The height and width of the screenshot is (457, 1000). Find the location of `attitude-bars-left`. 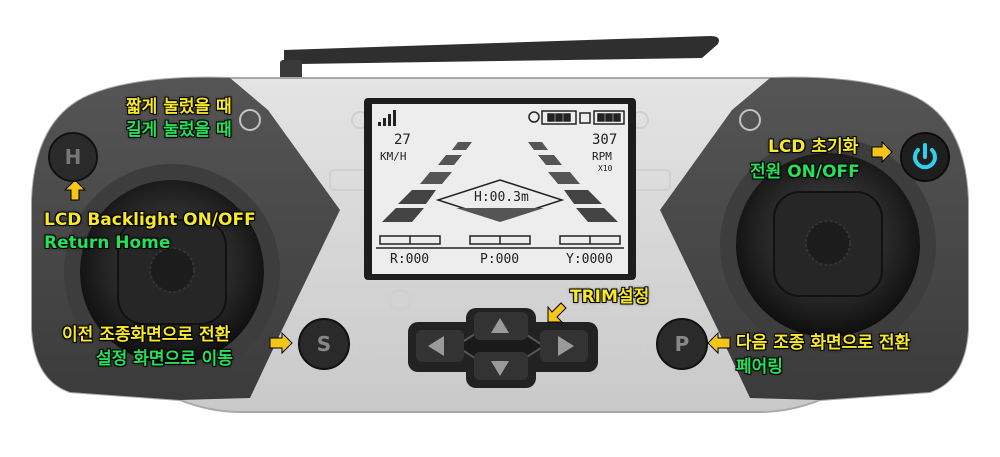

attitude-bars-left is located at coordinates (427, 182).